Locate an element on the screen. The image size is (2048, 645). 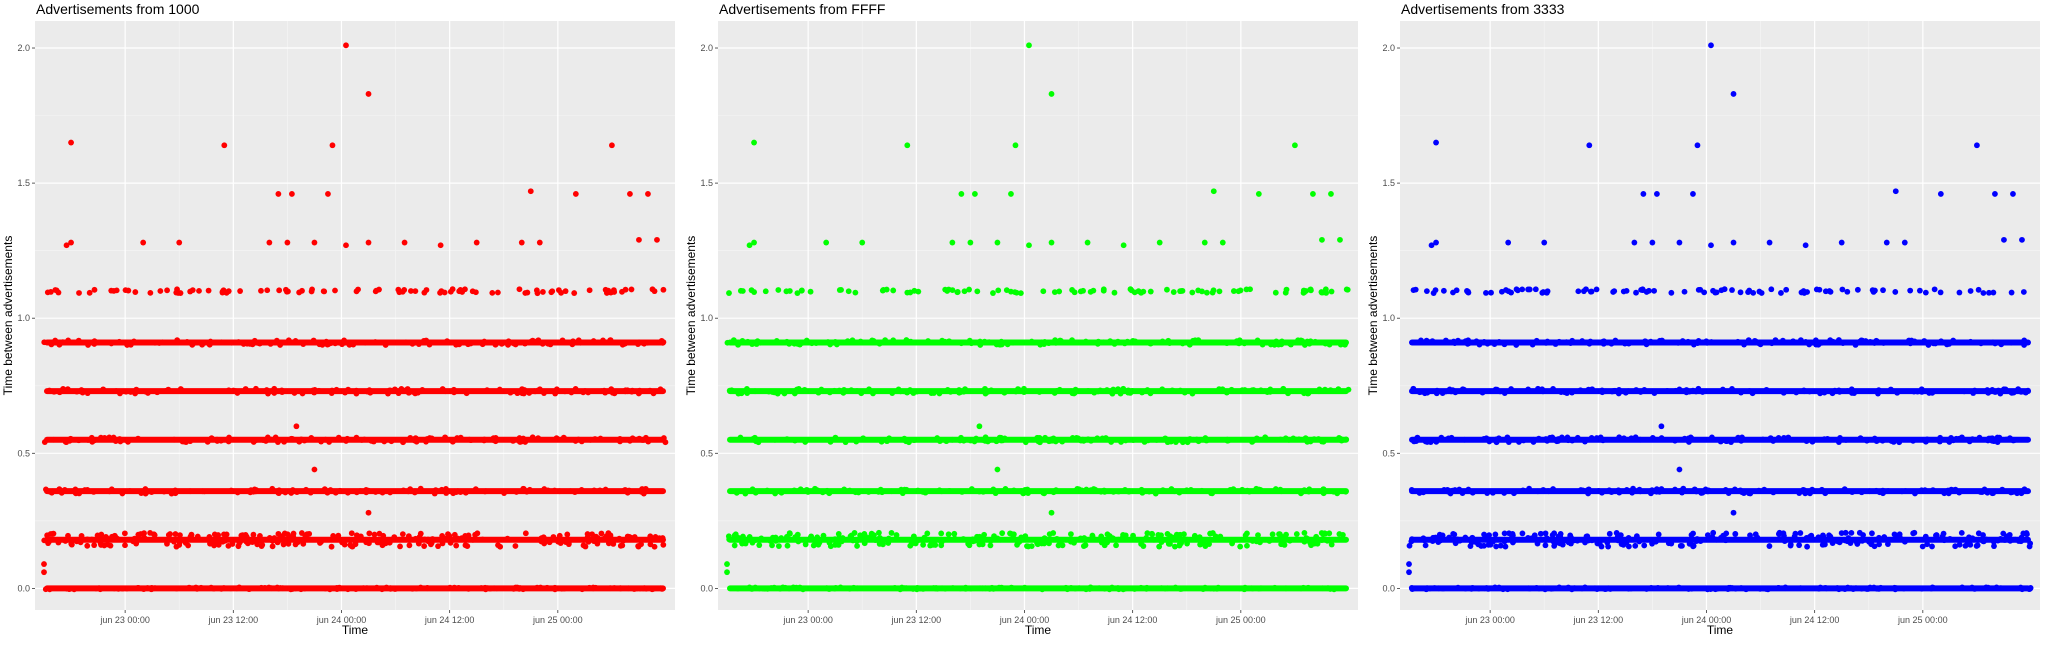
x-tick-label: jun 23 00:00 is located at coordinates (807, 620).